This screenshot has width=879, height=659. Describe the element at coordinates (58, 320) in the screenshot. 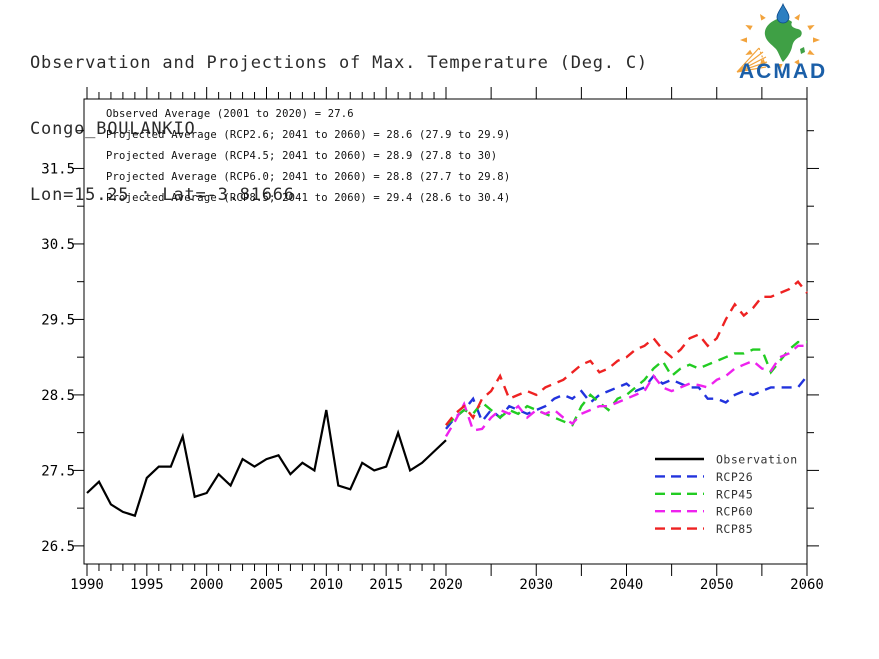

I see `svg-text: 29.5` at that location.